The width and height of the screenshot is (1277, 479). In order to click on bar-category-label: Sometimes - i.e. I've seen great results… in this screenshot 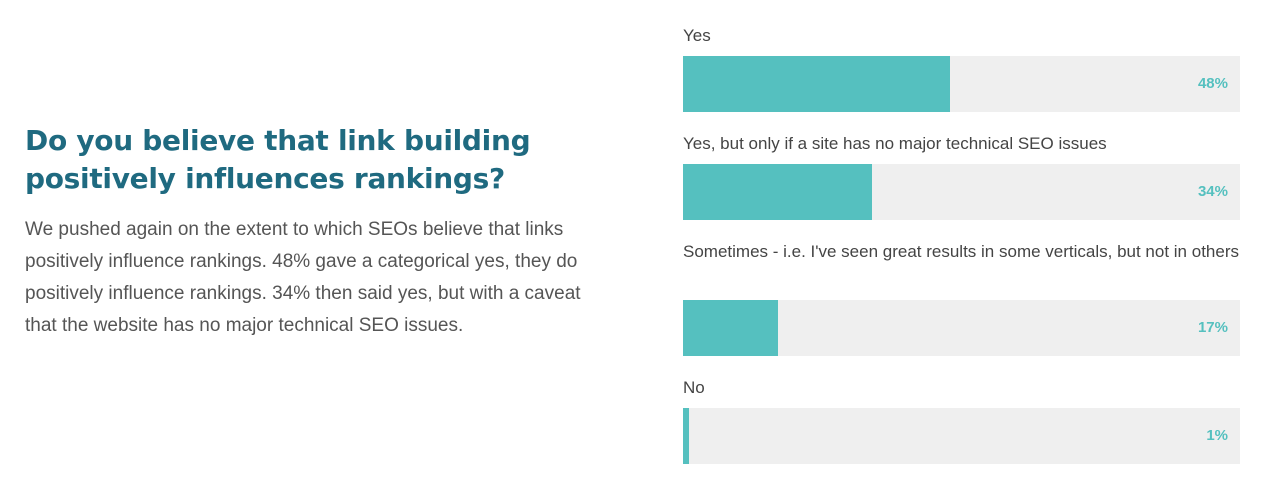, I will do `click(961, 251)`.